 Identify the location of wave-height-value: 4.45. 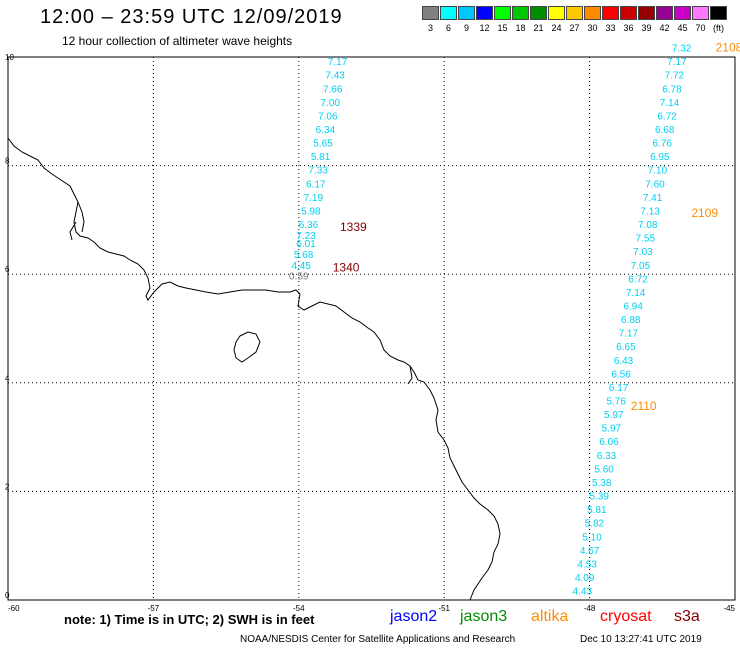
(301, 266).